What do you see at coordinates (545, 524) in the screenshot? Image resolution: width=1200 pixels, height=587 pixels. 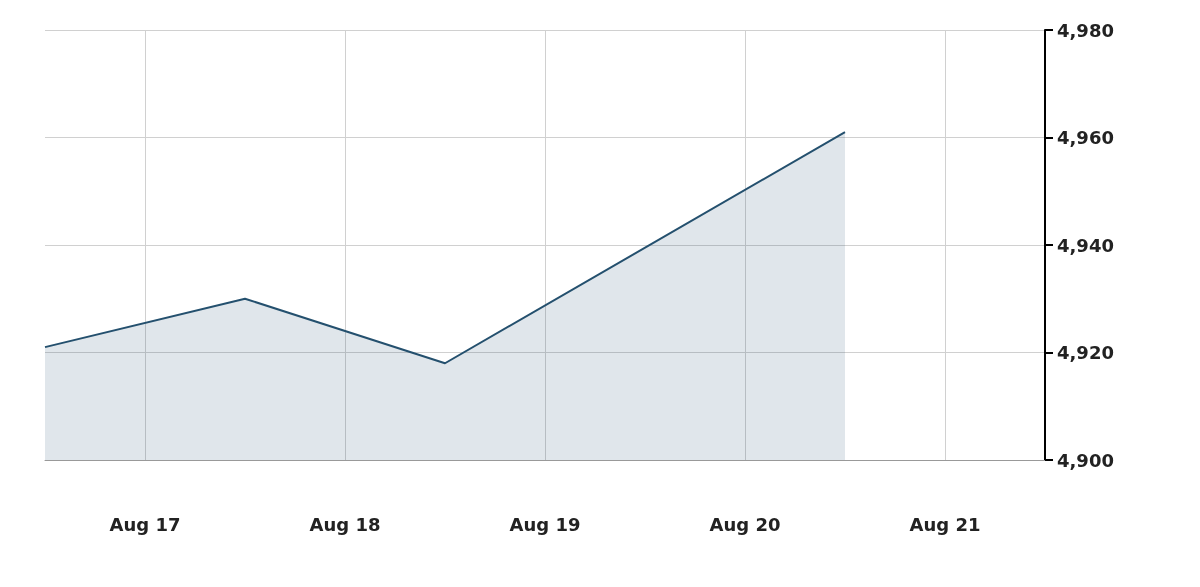 I see `x-tick-label: Aug 19` at bounding box center [545, 524].